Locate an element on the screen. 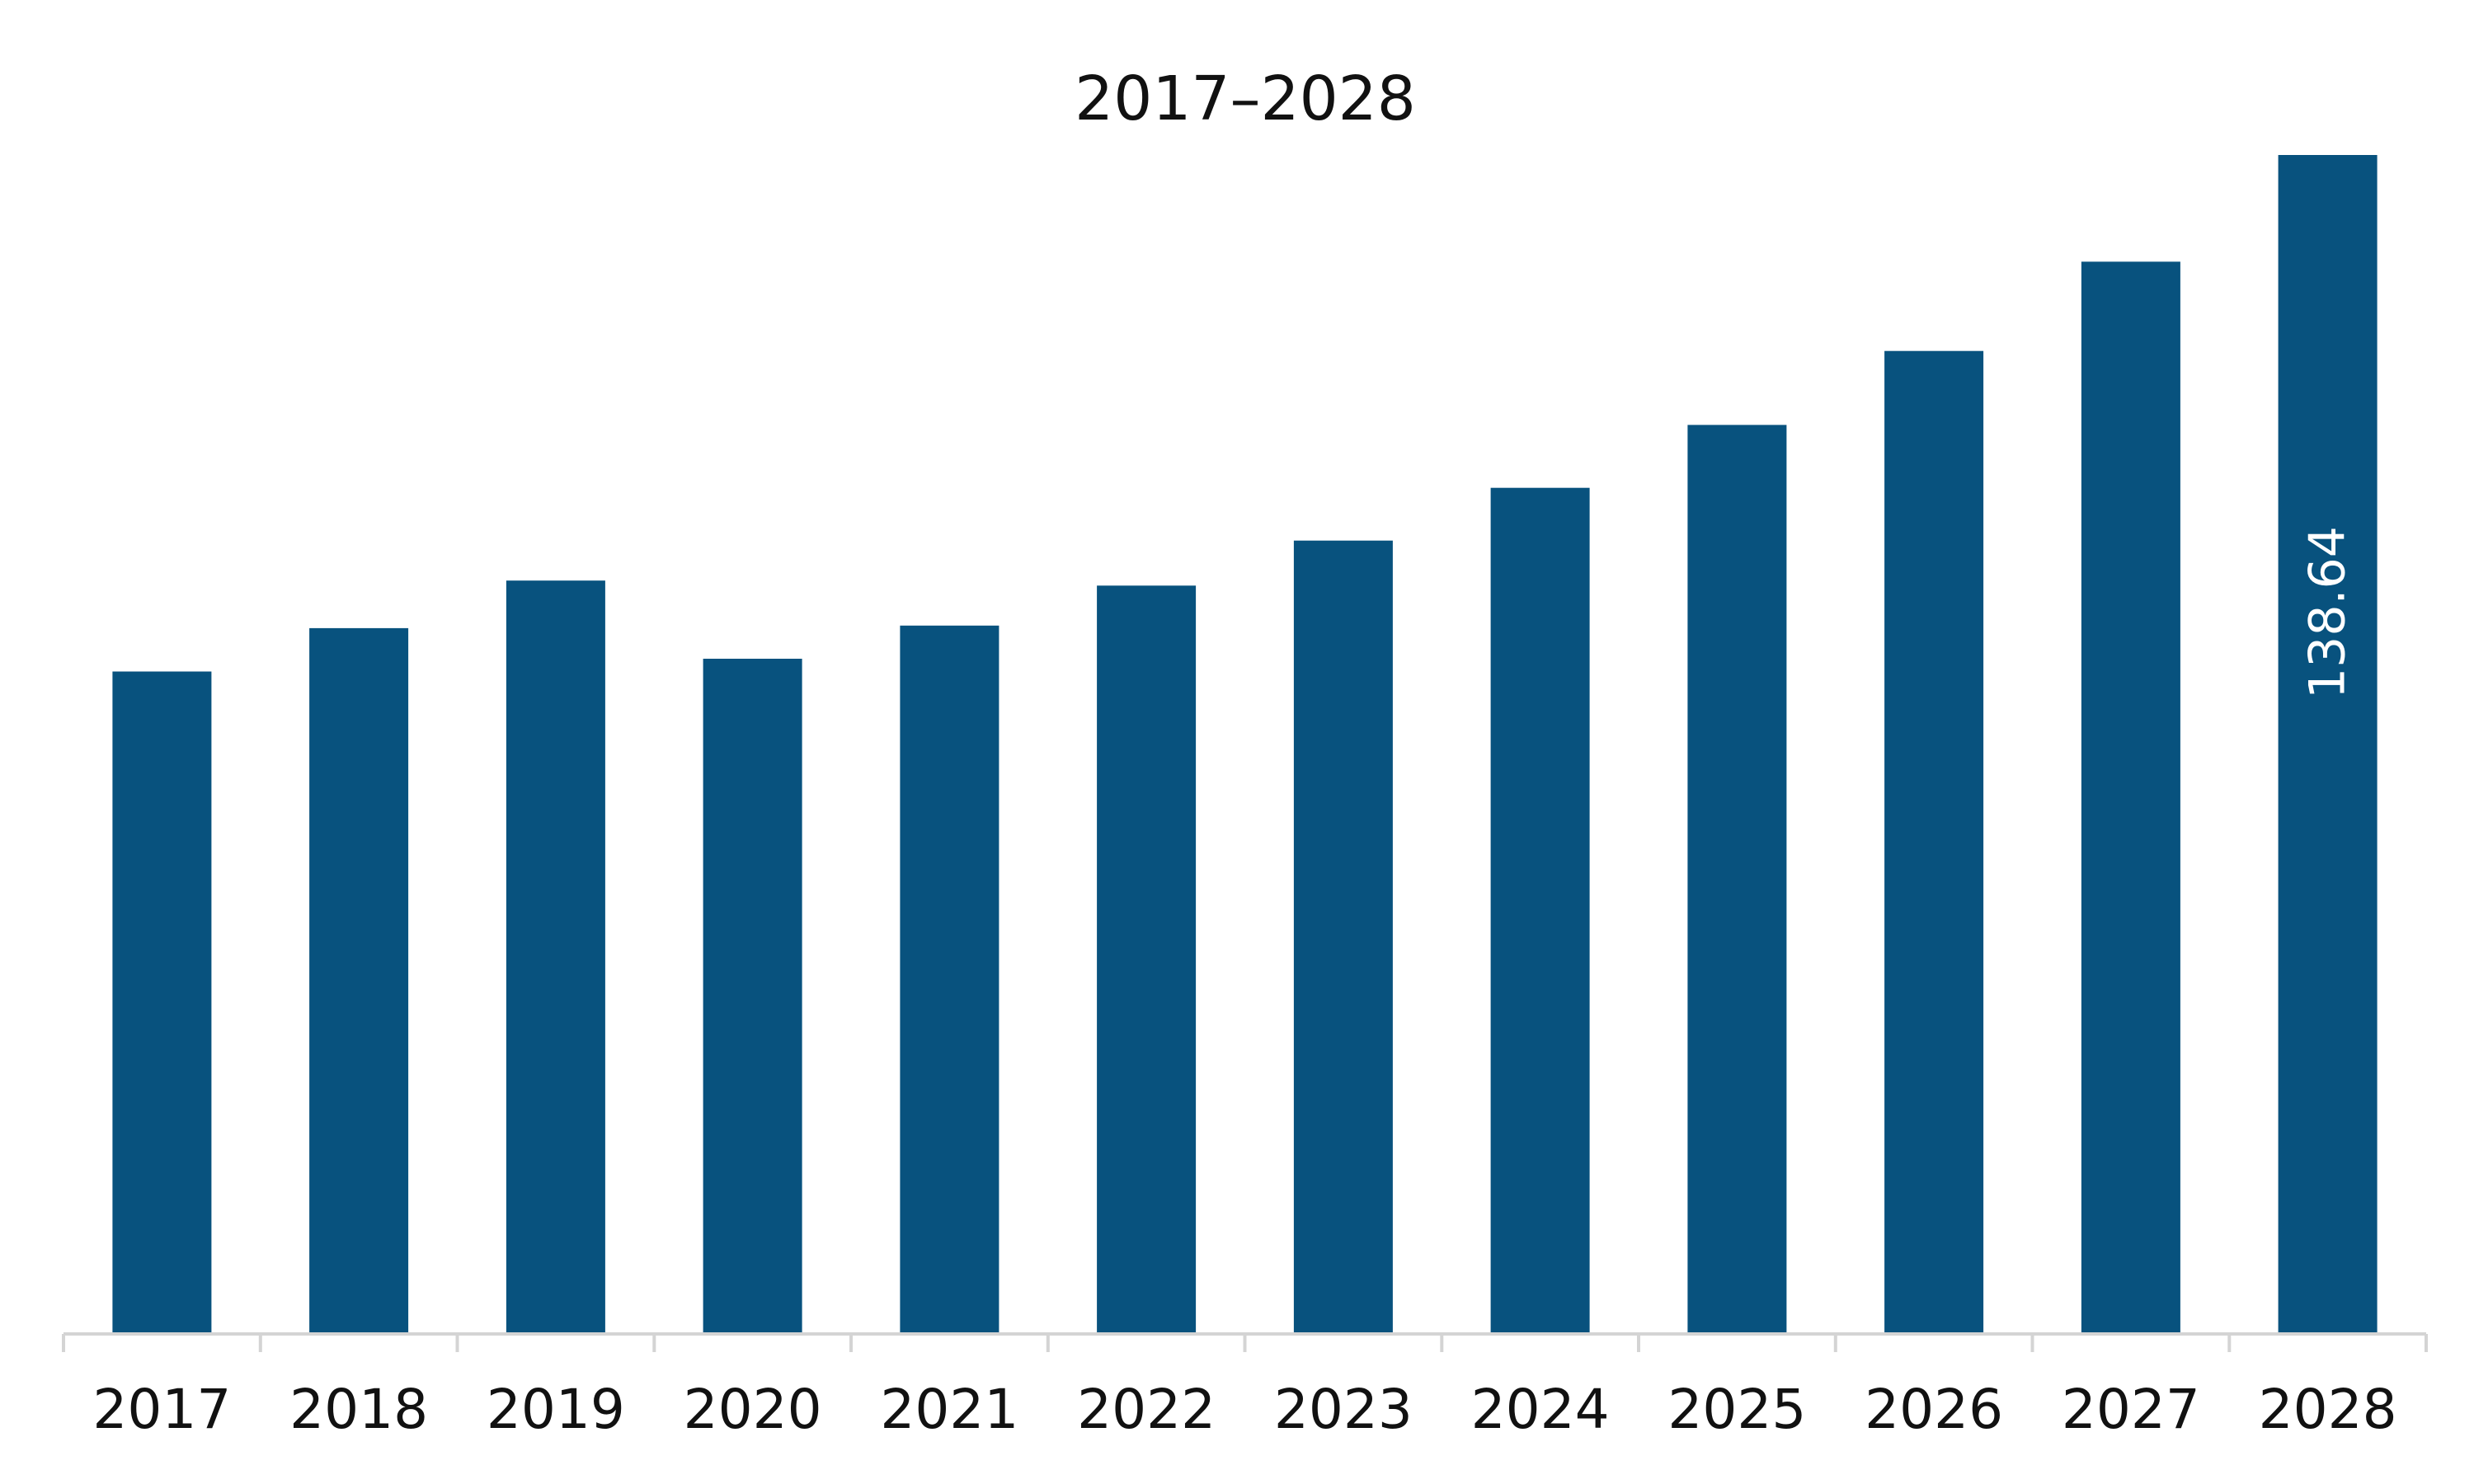 The height and width of the screenshot is (1484, 2474). x-axis is located at coordinates (1245, 1342).